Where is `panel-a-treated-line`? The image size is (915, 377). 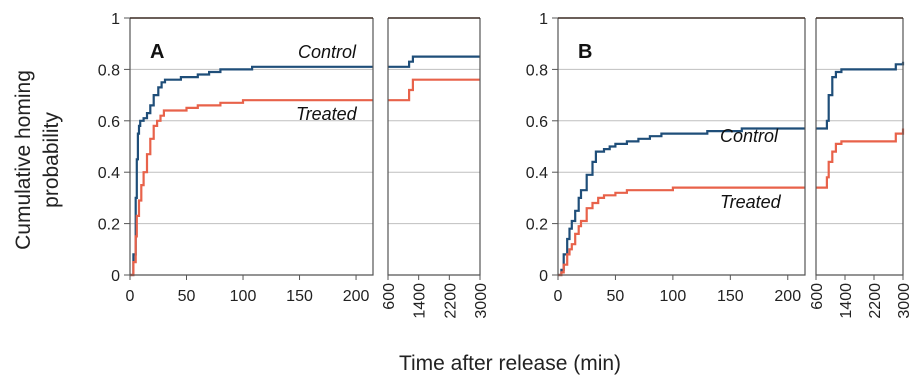
panel-a-treated-line is located at coordinates (251, 188).